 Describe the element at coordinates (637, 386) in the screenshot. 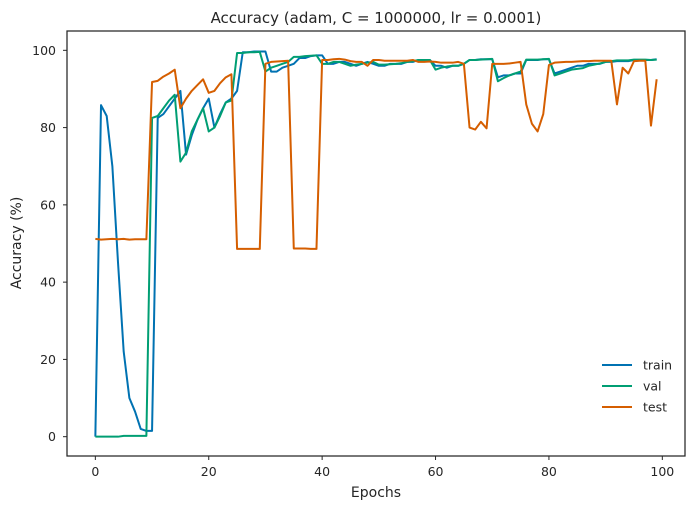

I see `legend: train val test` at that location.